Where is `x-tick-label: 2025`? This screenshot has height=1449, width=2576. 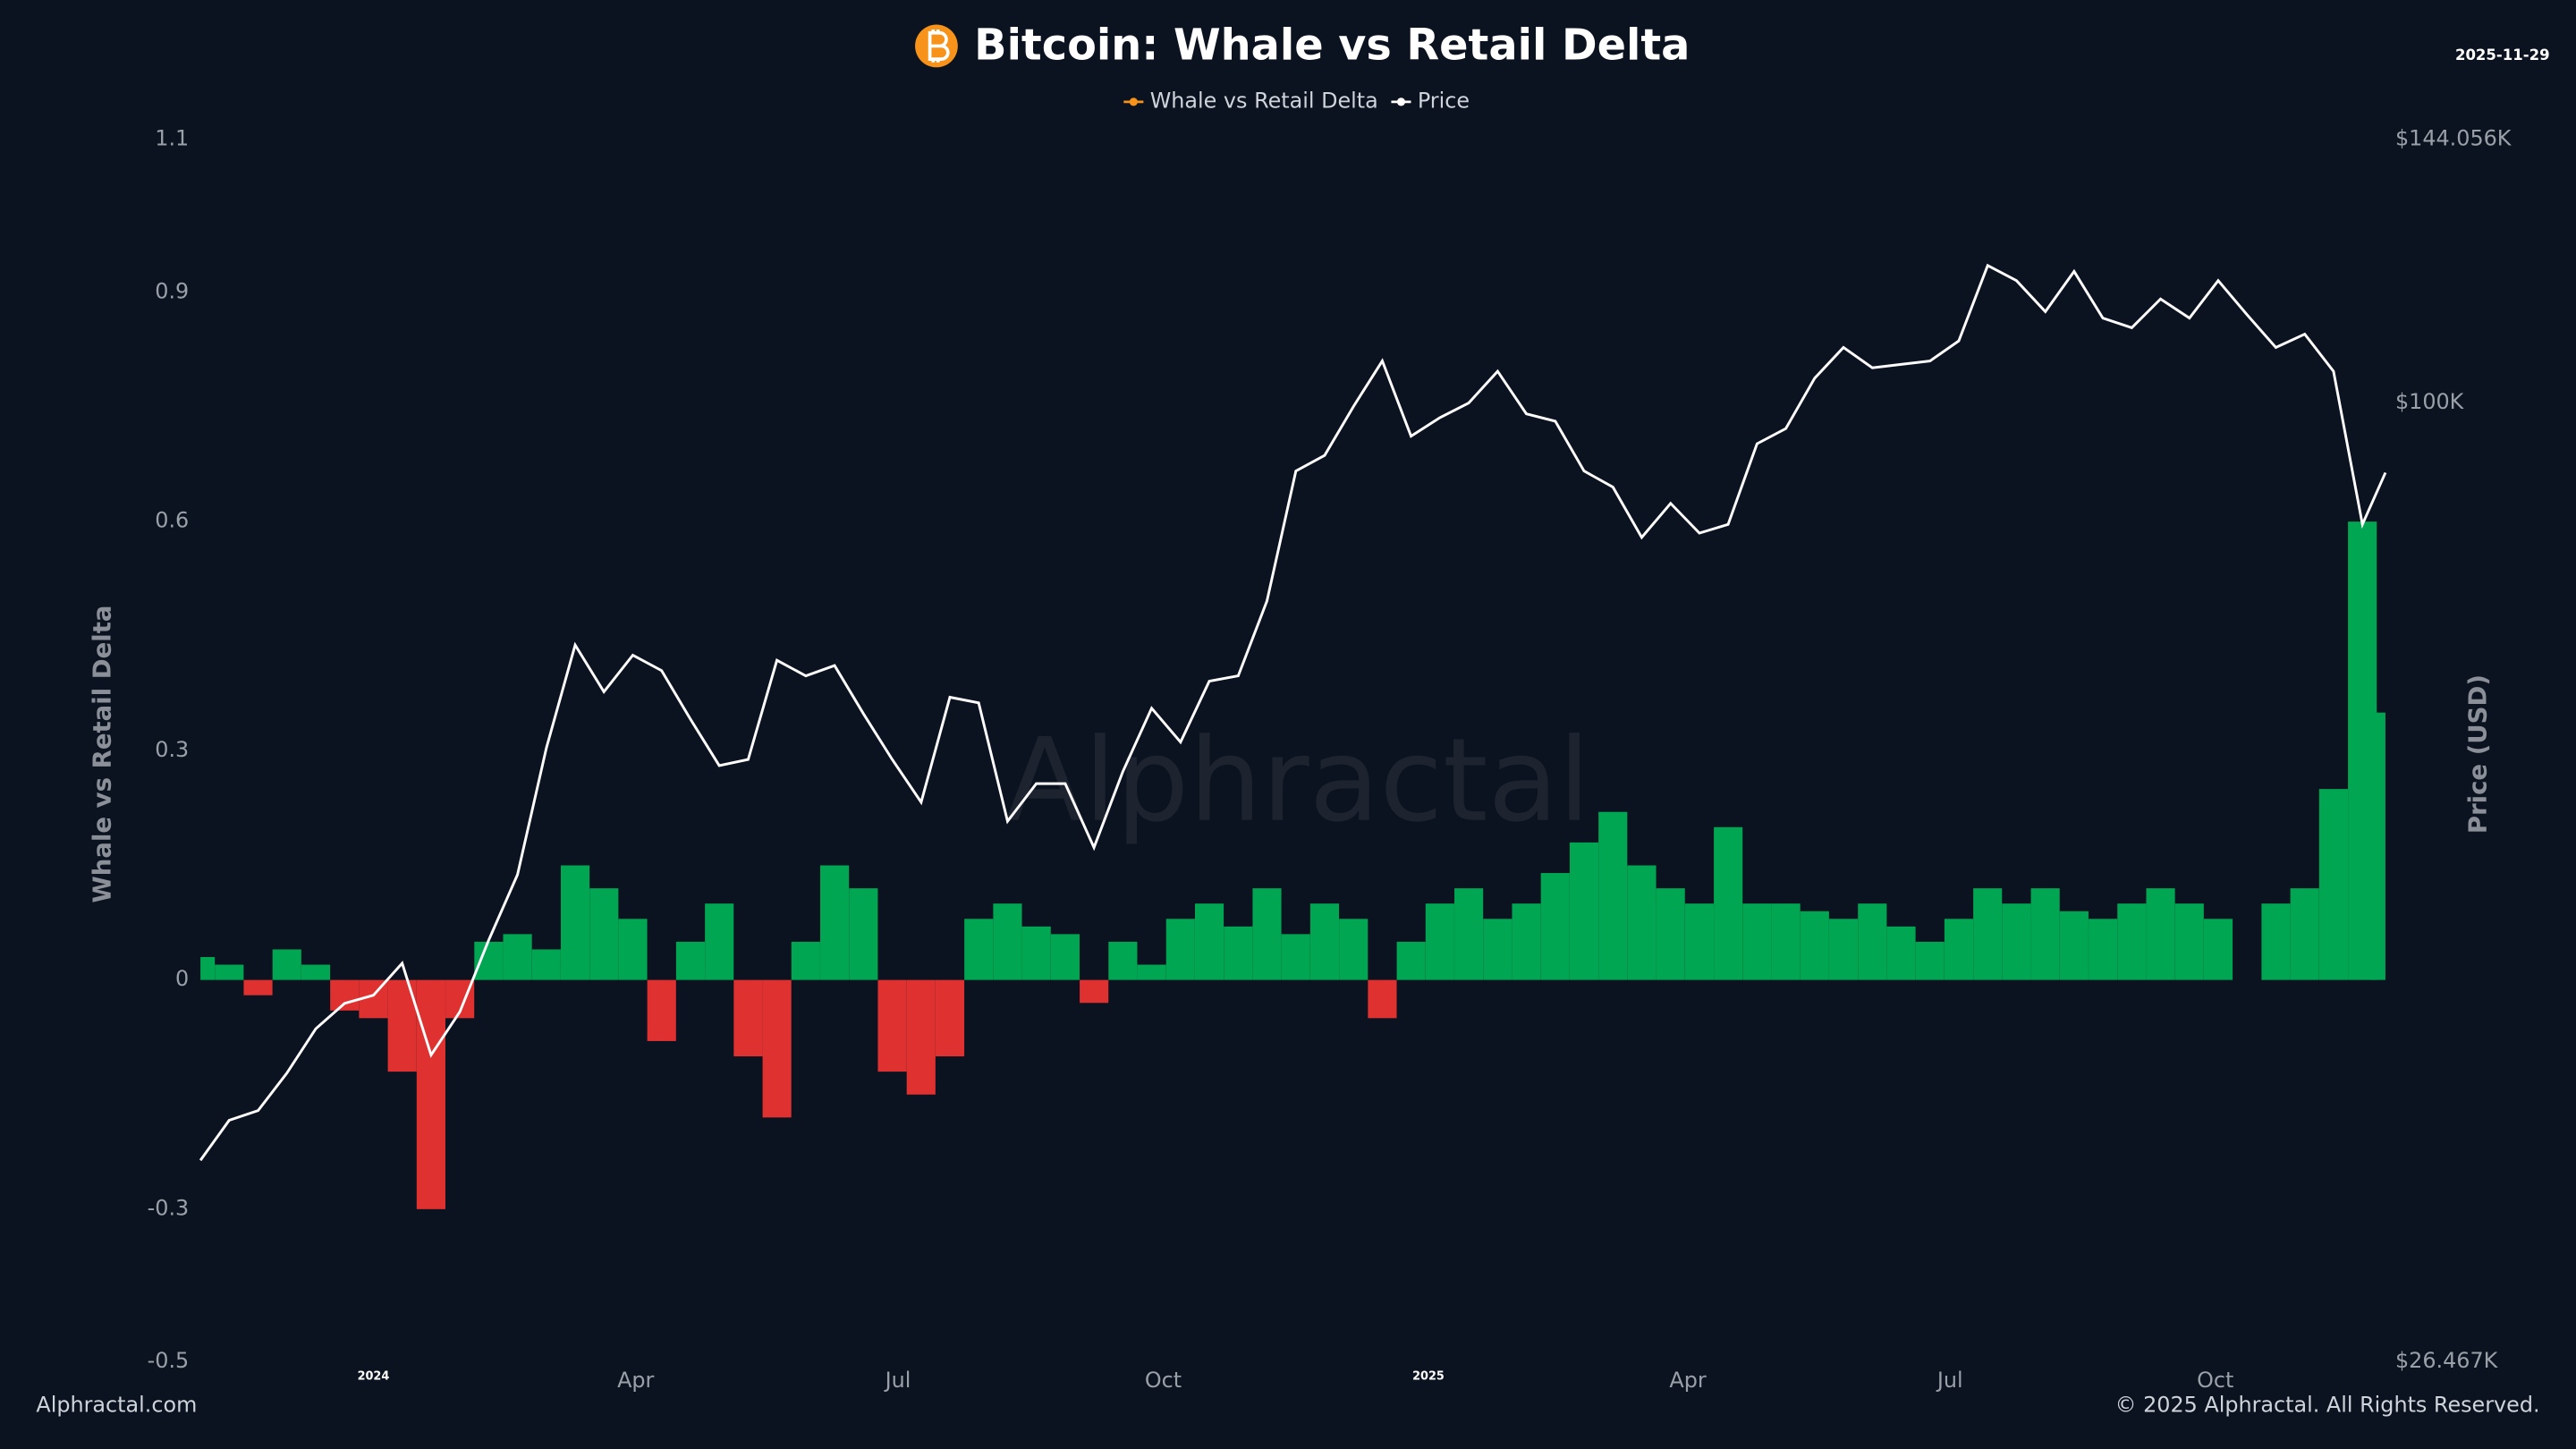 x-tick-label: 2025 is located at coordinates (1428, 1377).